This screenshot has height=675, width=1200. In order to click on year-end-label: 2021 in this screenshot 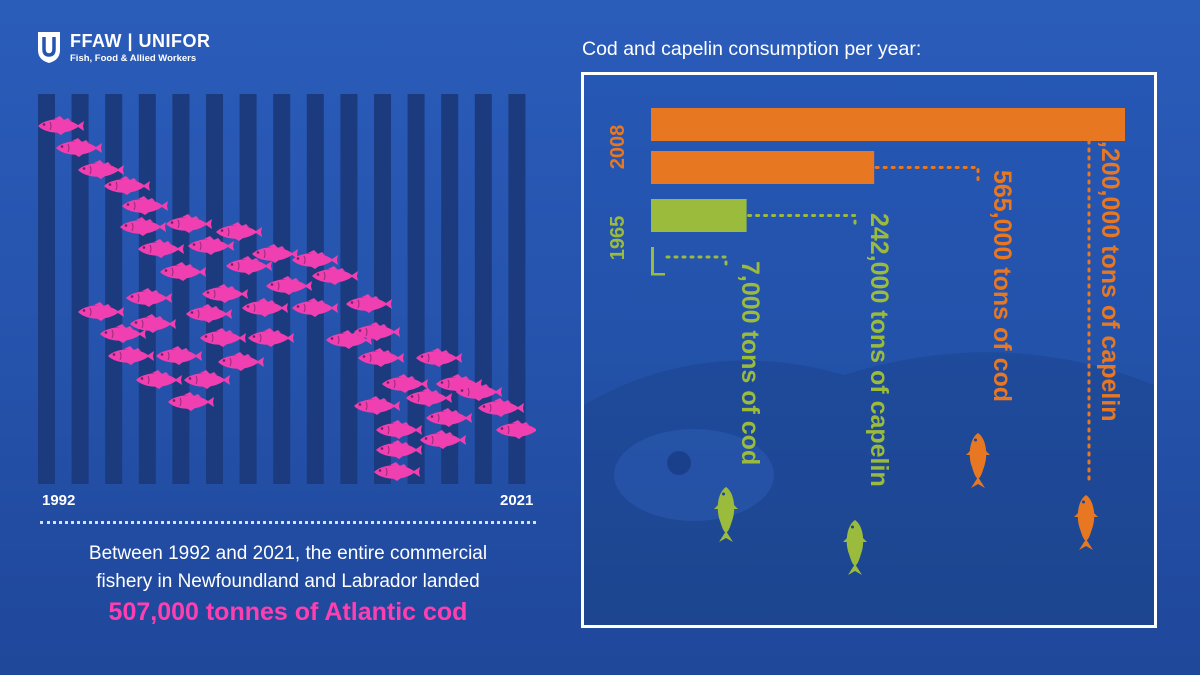, I will do `click(517, 500)`.